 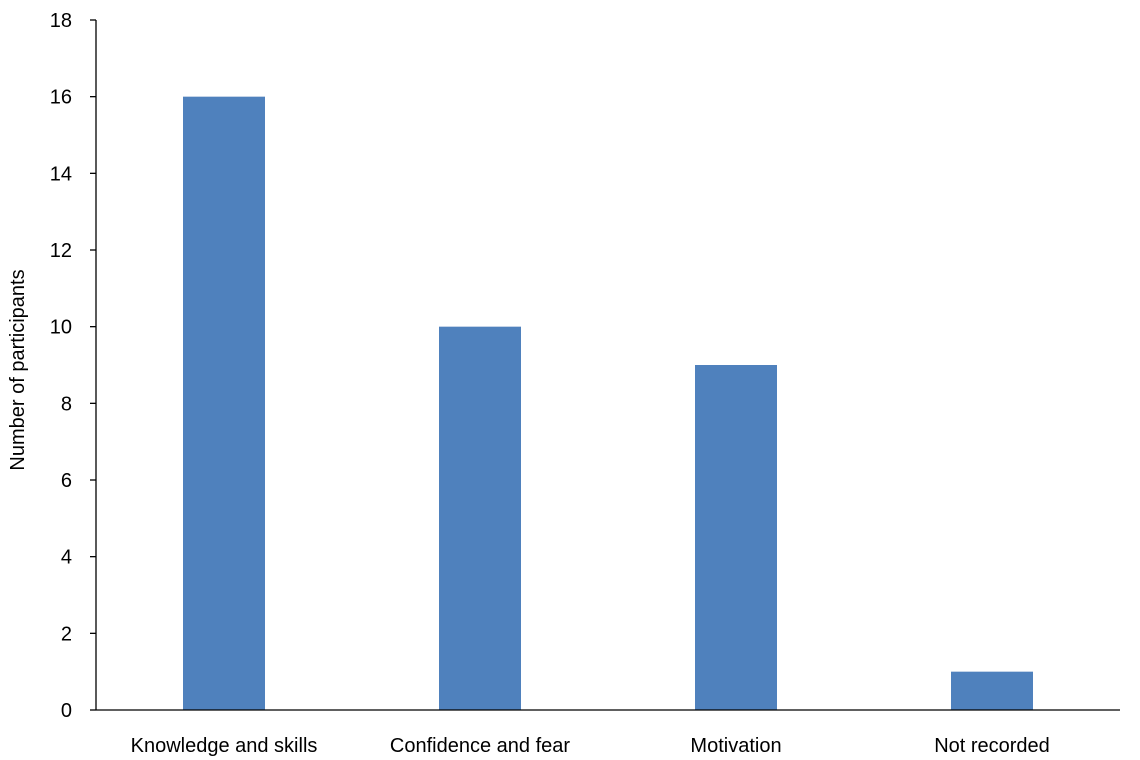 What do you see at coordinates (61, 98) in the screenshot?
I see `y-tick-label: 16` at bounding box center [61, 98].